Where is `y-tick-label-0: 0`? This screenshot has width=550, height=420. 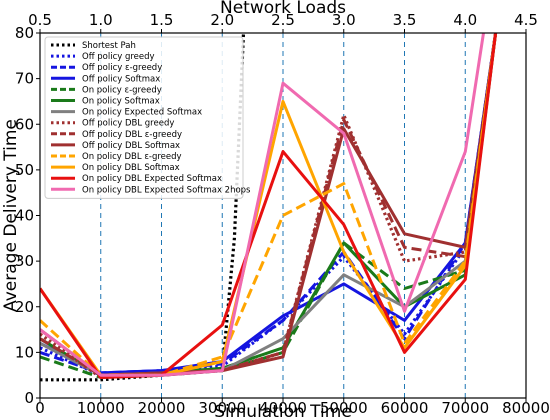
y-tick-label-0: 0 is located at coordinates (29, 398).